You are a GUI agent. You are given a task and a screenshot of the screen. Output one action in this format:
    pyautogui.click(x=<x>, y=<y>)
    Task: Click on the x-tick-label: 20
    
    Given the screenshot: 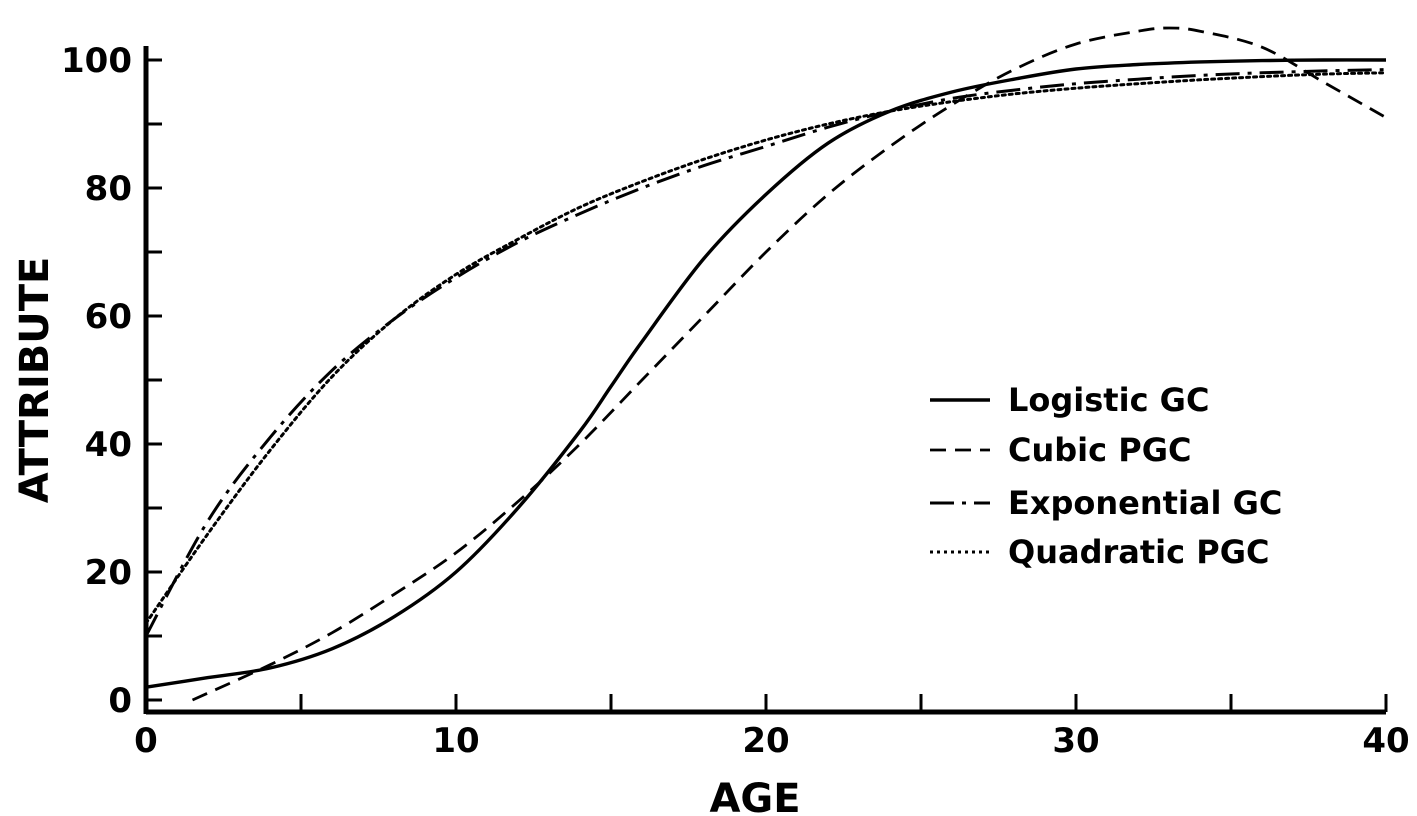 What is the action you would take?
    pyautogui.click(x=765, y=741)
    